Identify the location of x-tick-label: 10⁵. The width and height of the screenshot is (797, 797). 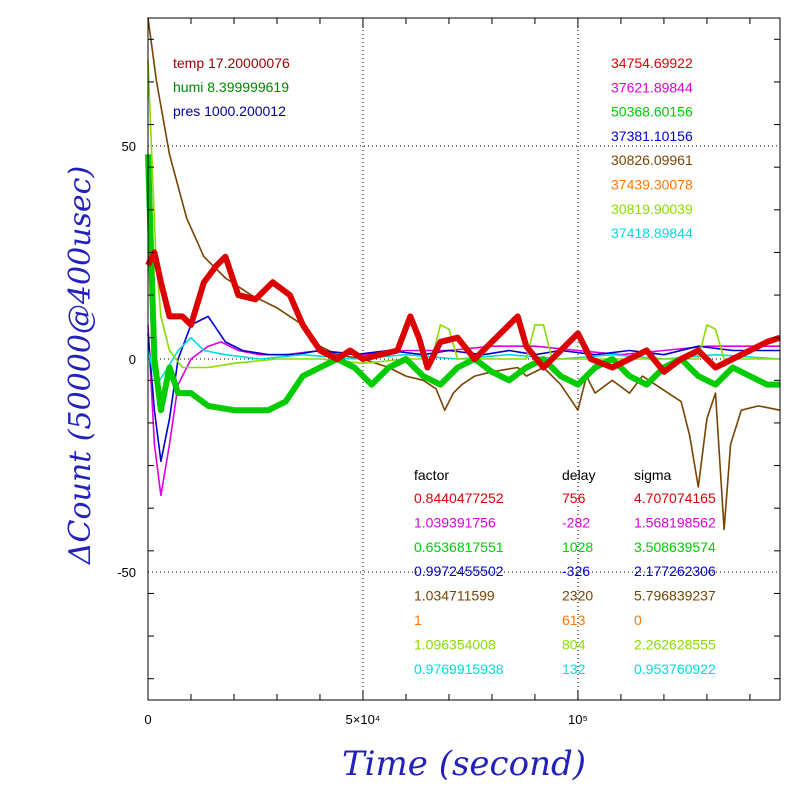
(578, 719).